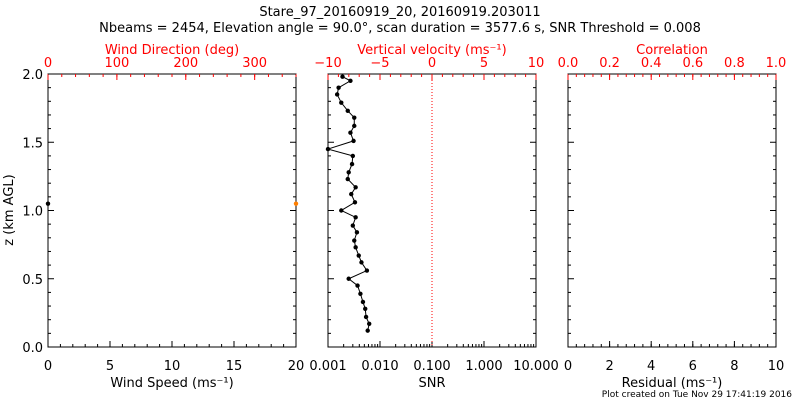 The width and height of the screenshot is (800, 400). Describe the element at coordinates (172, 50) in the screenshot. I see `wind-direction-axis-label: Wind Direction (deg)` at that location.